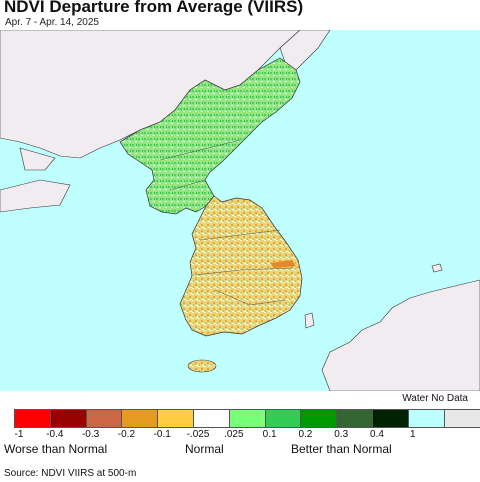  What do you see at coordinates (19, 434) in the screenshot?
I see `legend-tick-label: -1` at bounding box center [19, 434].